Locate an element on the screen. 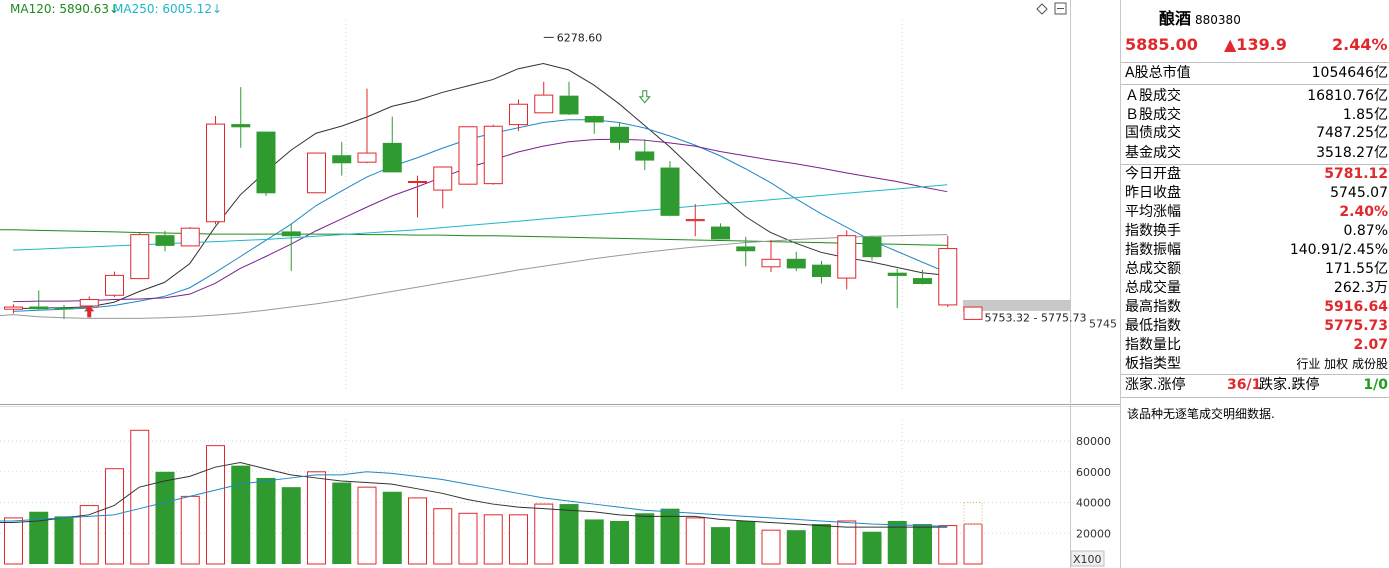 Image resolution: width=1389 pixels, height=568 pixels. stat-label: 板指类型 is located at coordinates (1153, 364).